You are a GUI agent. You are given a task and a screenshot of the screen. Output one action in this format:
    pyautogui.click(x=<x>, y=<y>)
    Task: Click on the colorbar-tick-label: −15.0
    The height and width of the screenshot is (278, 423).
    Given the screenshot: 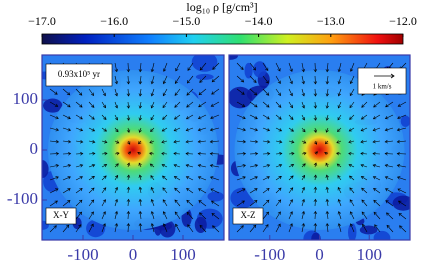 What is the action you would take?
    pyautogui.click(x=187, y=21)
    